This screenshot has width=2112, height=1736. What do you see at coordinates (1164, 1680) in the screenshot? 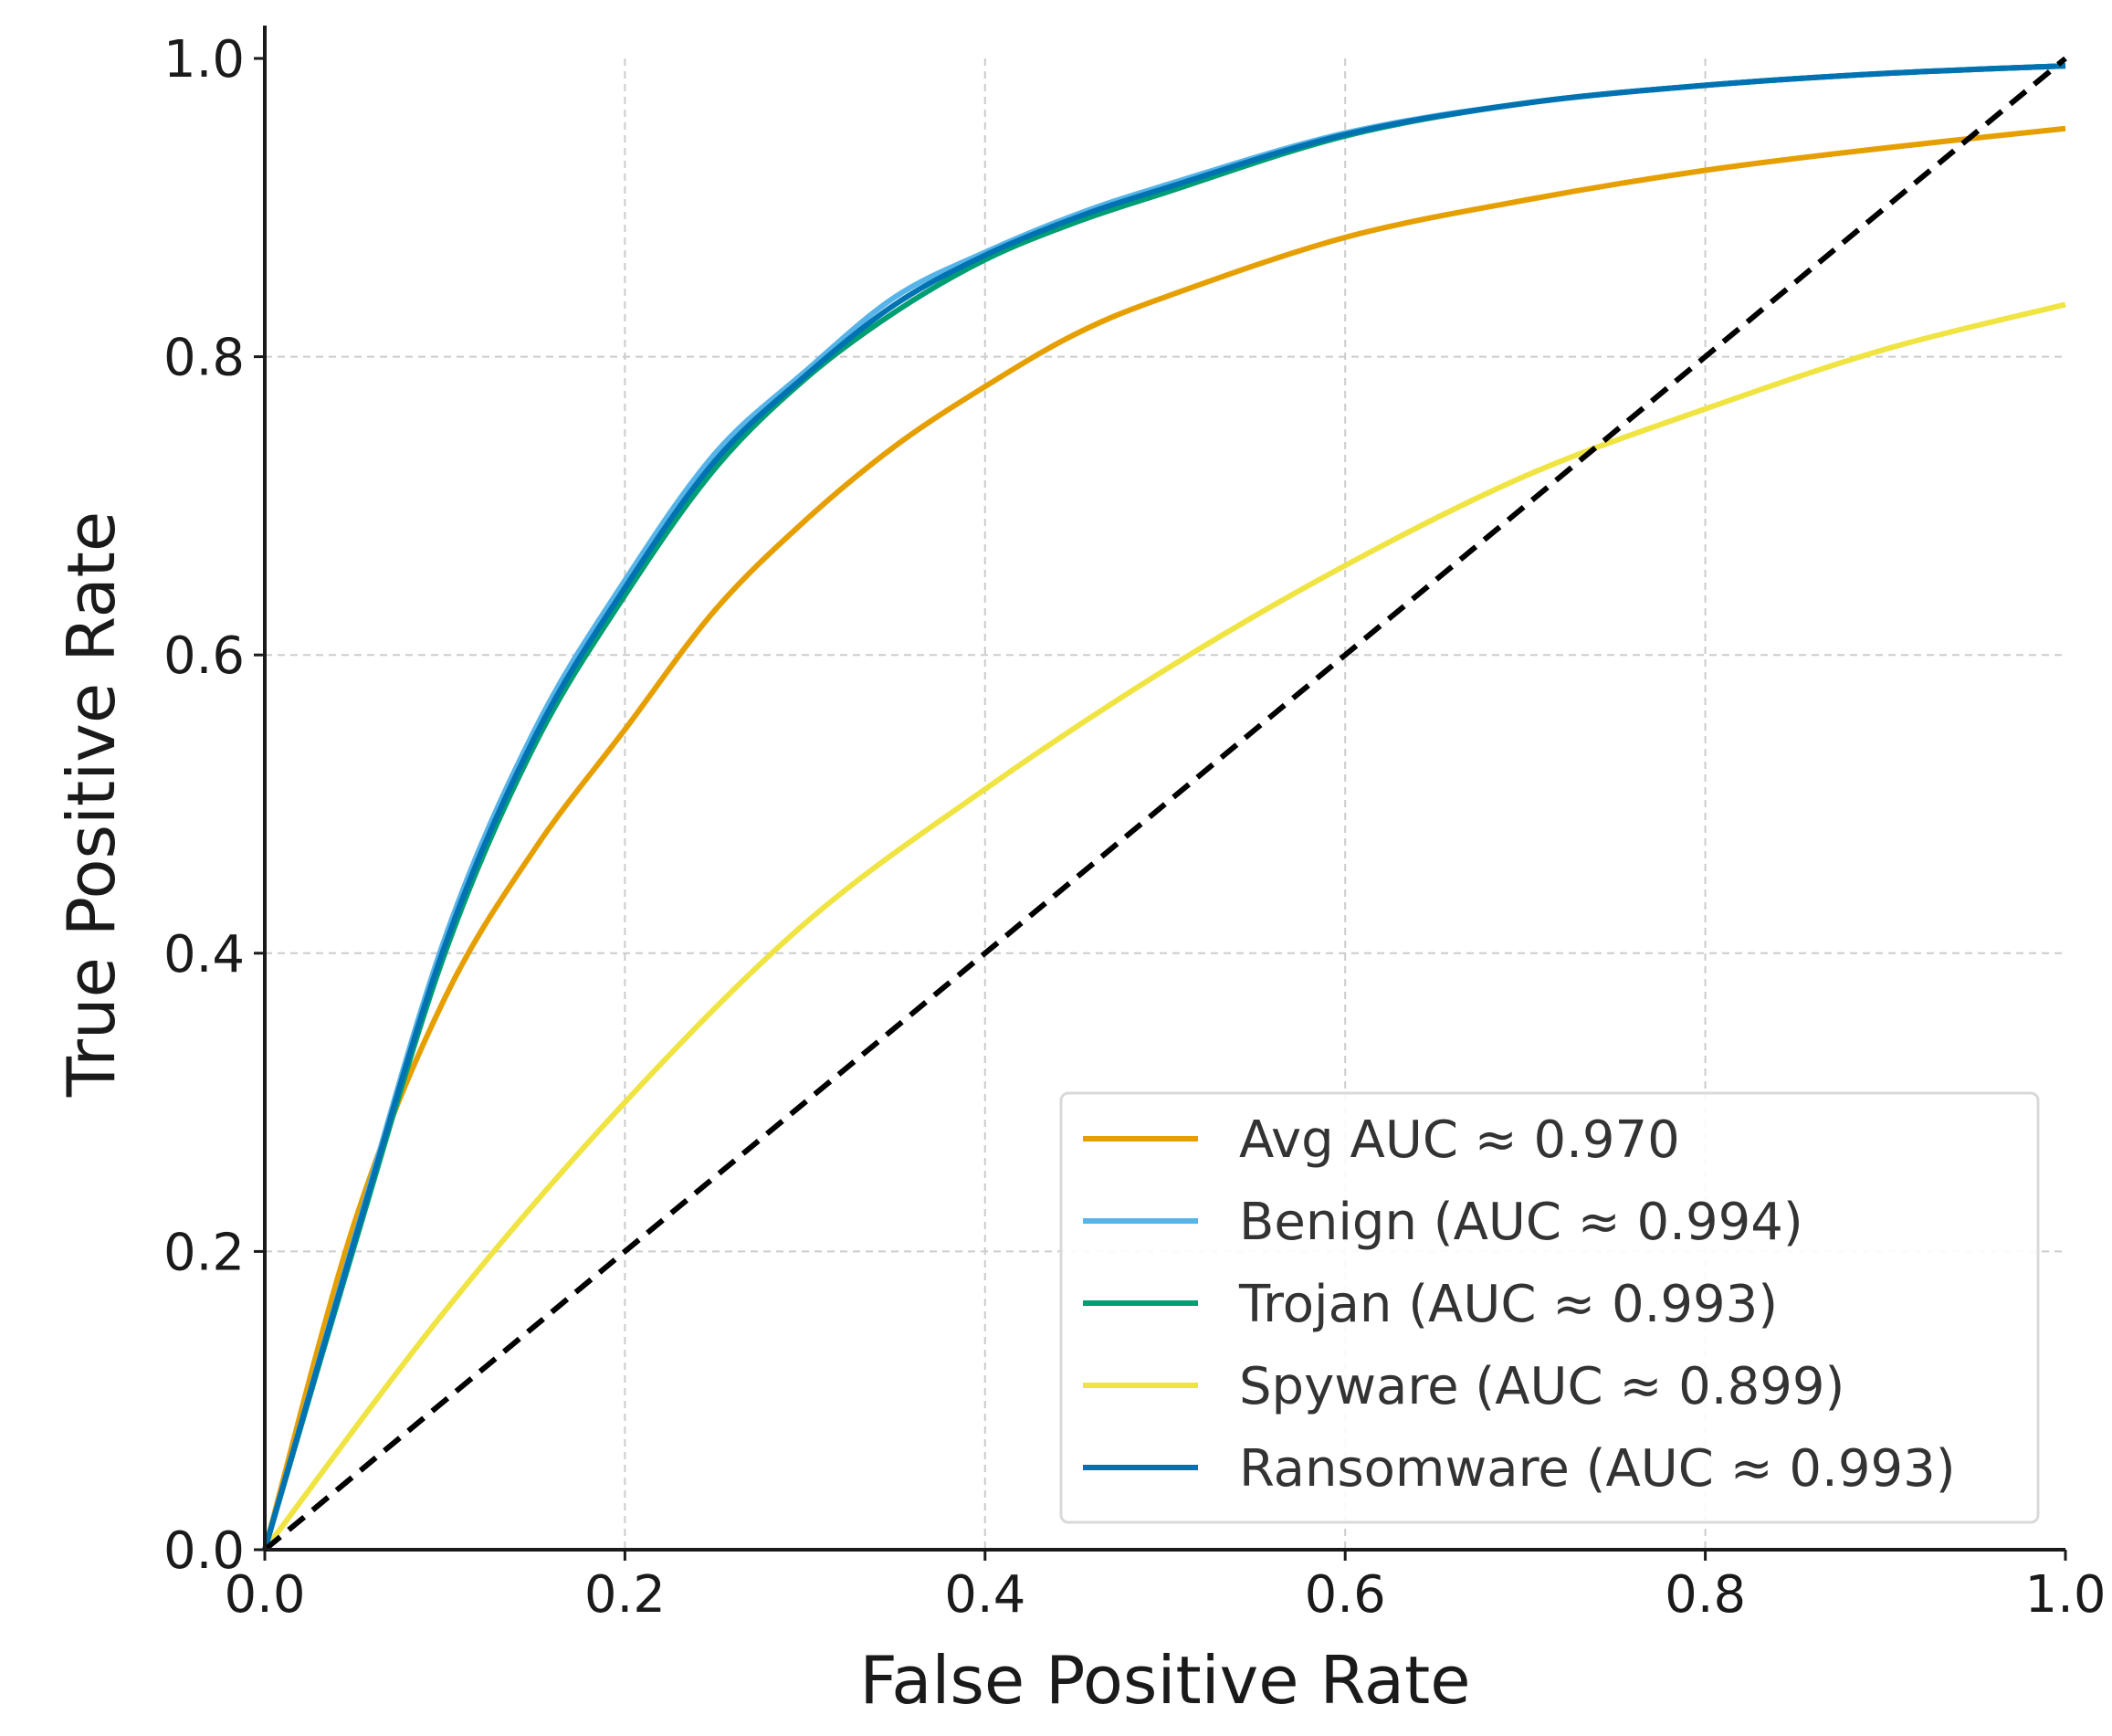
I see `x-axis-label: False Positive Rate` at bounding box center [1164, 1680].